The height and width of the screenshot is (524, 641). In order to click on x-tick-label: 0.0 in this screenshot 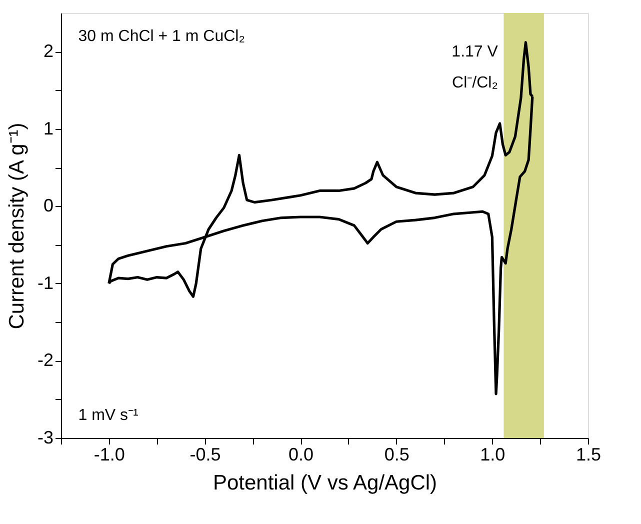, I will do `click(301, 454)`.